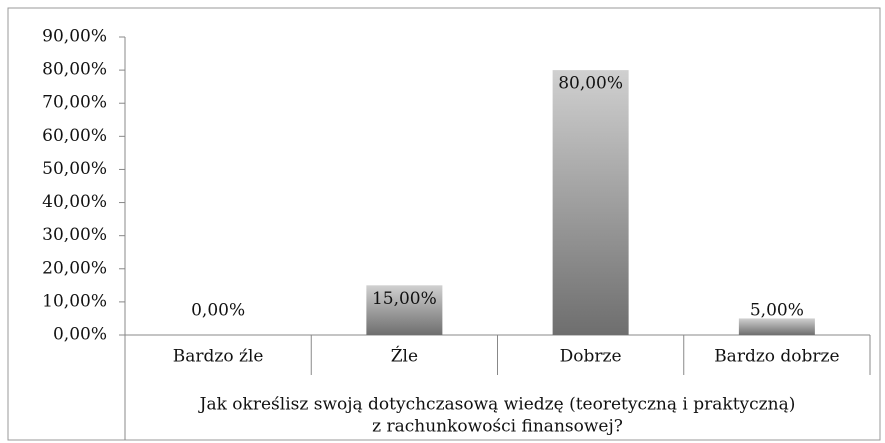 The height and width of the screenshot is (443, 885). I want to click on data-label: 80,00%, so click(590, 84).